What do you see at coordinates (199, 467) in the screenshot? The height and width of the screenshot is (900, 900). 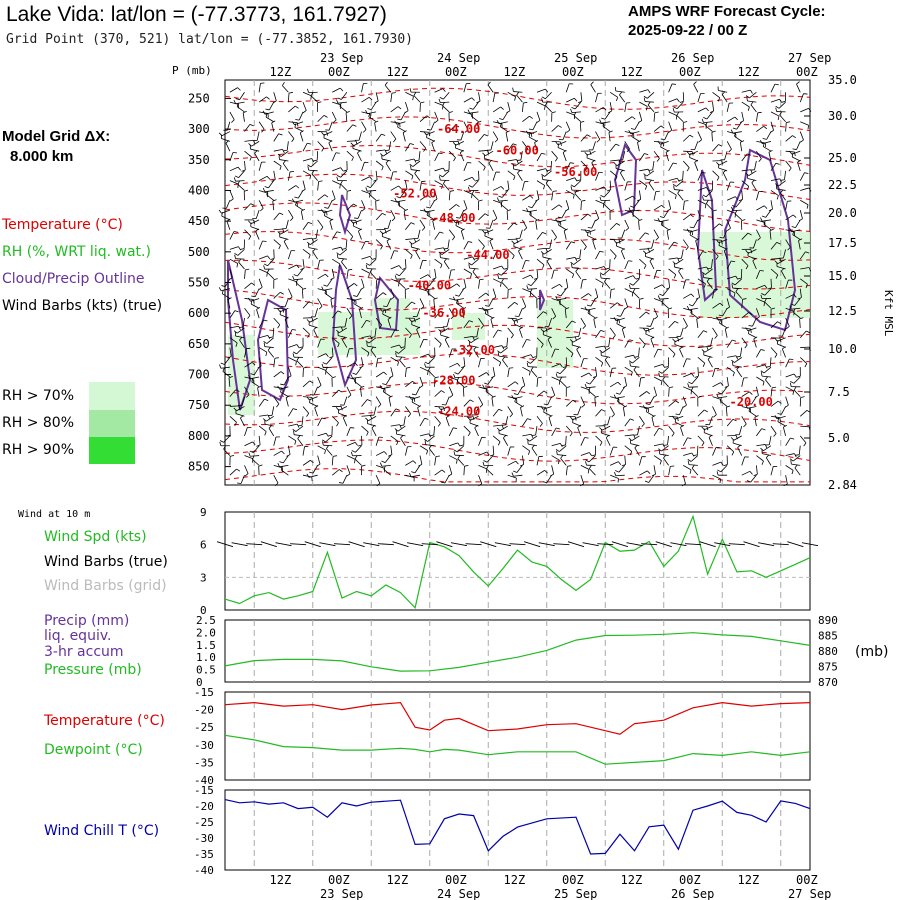 I see `pressure-tick-label: 850` at bounding box center [199, 467].